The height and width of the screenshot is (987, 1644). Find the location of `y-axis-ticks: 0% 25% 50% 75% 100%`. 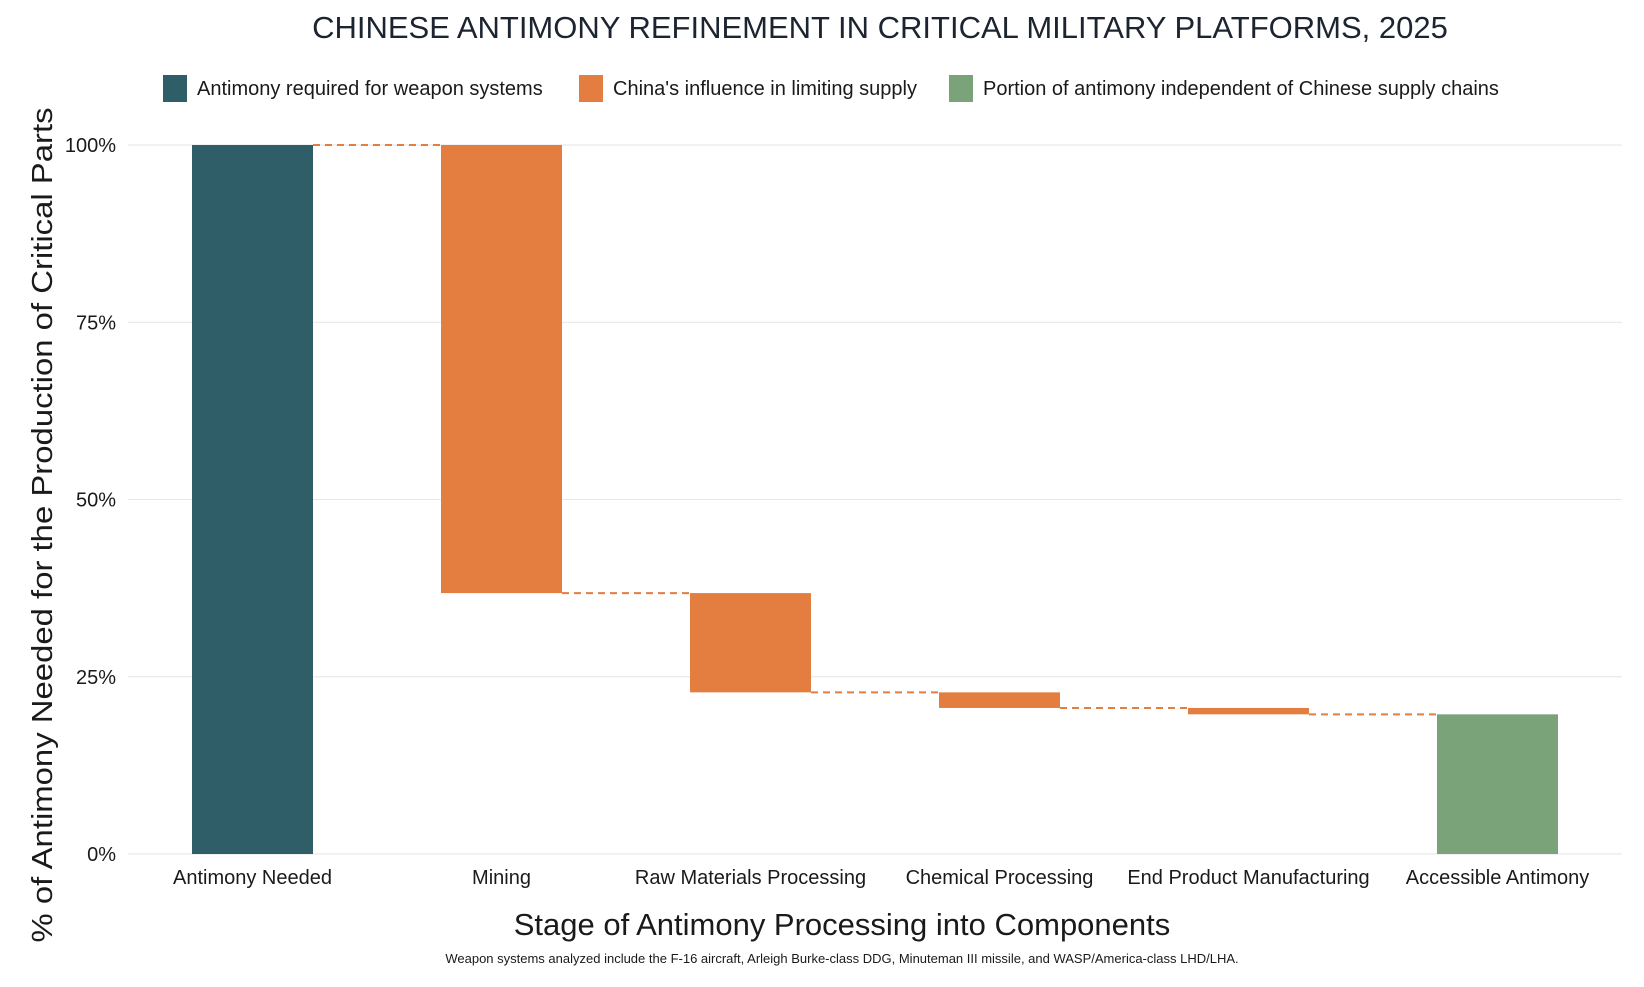

y-axis-ticks: 0% 25% 50% 75% 100% is located at coordinates (90, 500).